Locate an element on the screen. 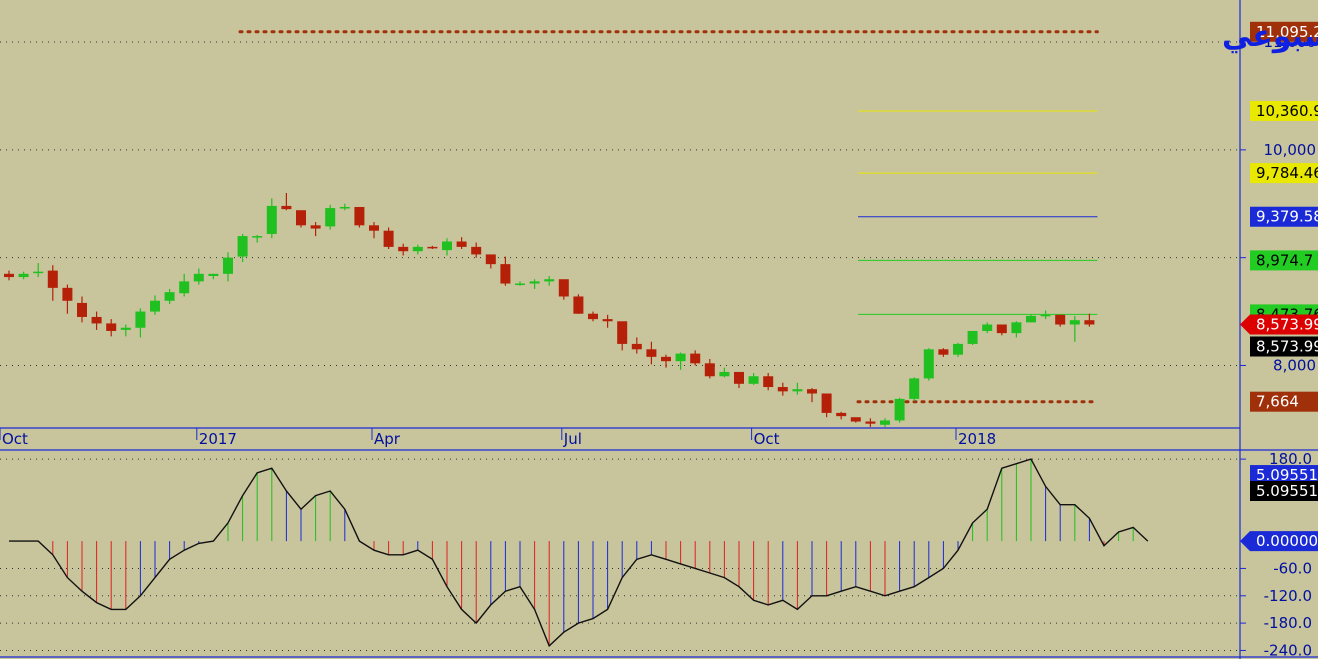  price-tick-label: 10,000 is located at coordinates (1290, 150).